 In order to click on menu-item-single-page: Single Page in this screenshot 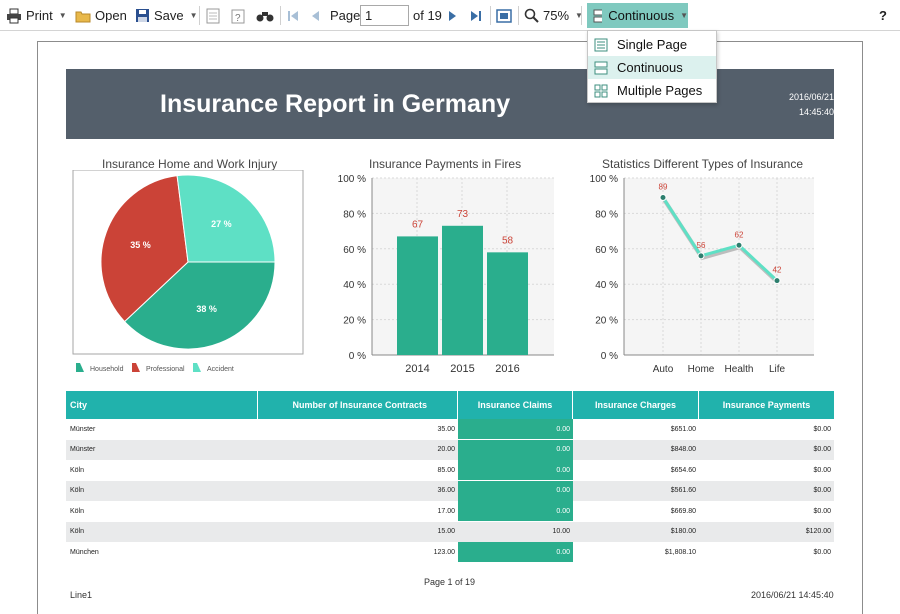, I will do `click(652, 44)`.